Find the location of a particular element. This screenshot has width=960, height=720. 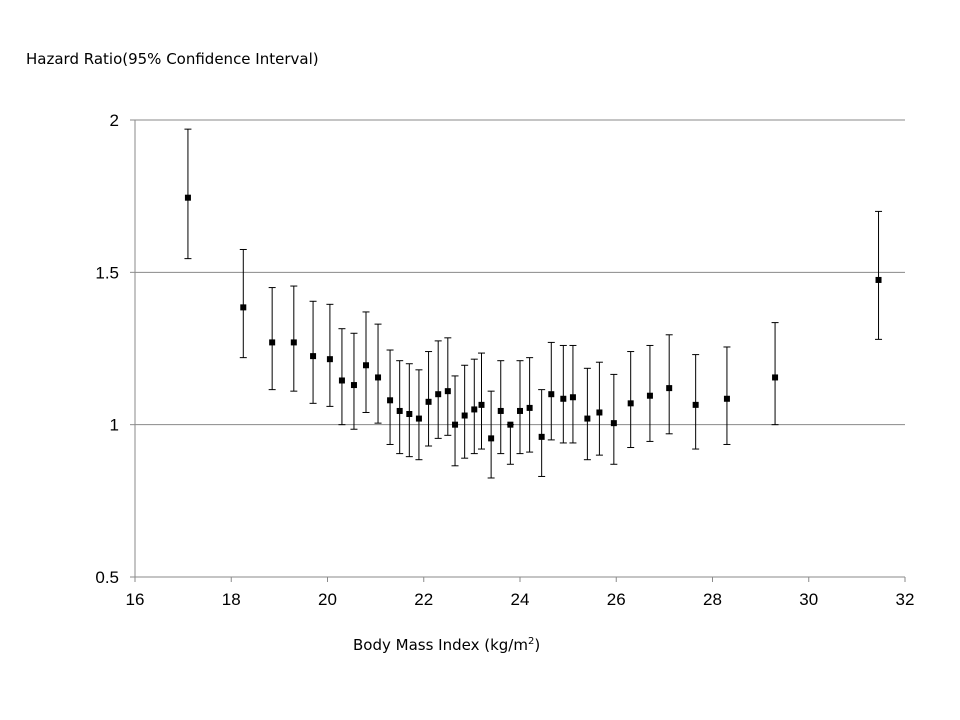

y-tick-labels: 0.5 1 1.5 2 is located at coordinates (107, 349).